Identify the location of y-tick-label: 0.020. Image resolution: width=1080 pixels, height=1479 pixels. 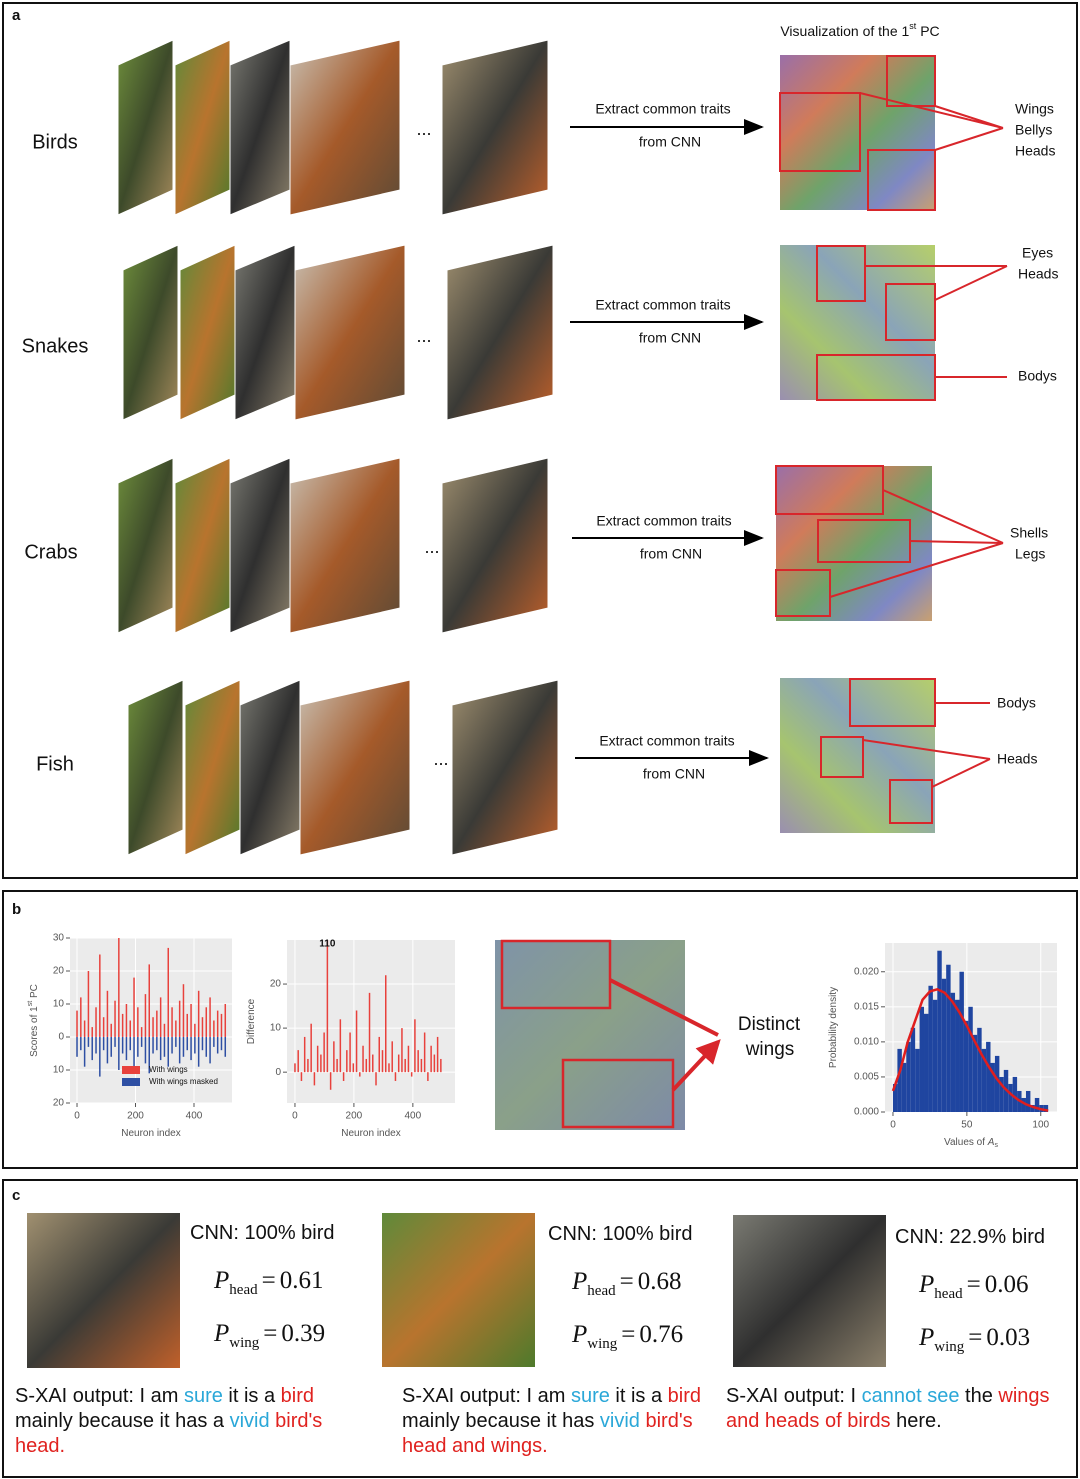
(866, 971).